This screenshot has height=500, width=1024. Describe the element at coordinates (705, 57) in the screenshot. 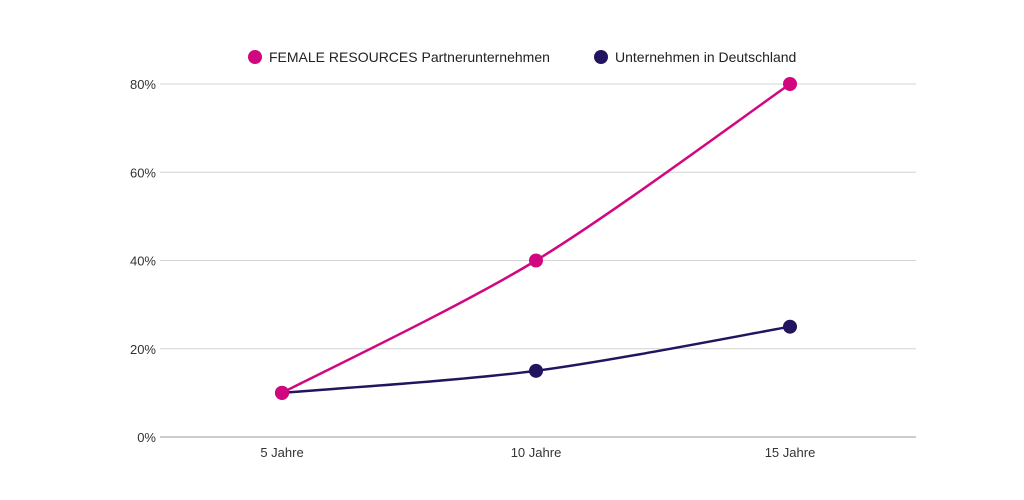

I see `legend-label: Unternehmen in Deutschland` at that location.